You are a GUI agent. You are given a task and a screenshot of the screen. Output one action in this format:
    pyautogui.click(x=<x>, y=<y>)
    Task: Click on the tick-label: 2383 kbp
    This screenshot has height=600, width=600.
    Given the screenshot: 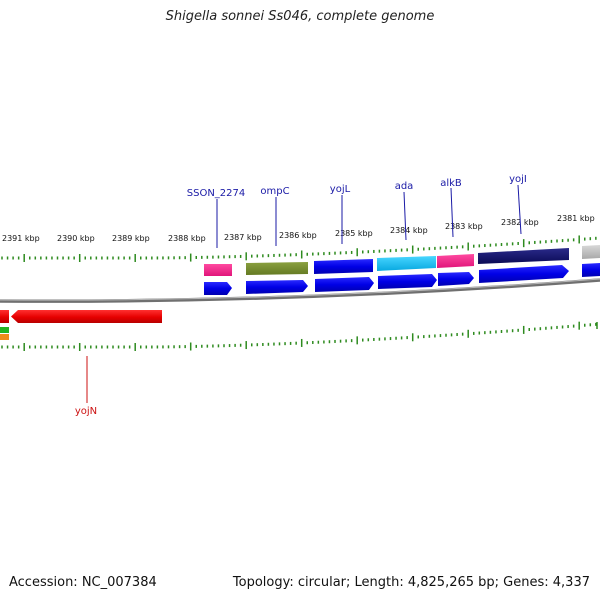 What is the action you would take?
    pyautogui.click(x=464, y=226)
    